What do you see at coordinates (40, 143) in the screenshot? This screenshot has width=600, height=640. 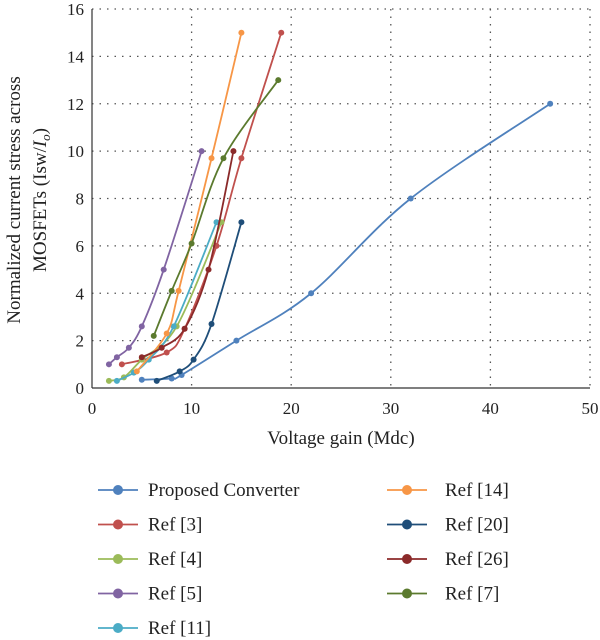 I see `y-axis-label-line2-italic: I` at bounding box center [40, 143].